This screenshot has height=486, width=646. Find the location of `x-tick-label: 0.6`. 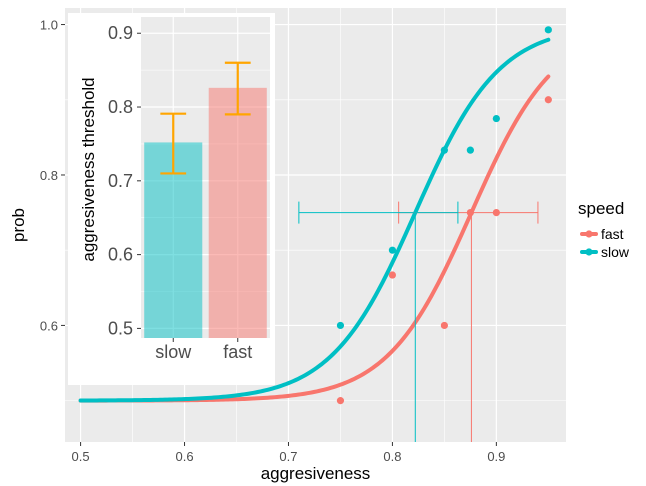

x-tick-label: 0.6 is located at coordinates (184, 456).